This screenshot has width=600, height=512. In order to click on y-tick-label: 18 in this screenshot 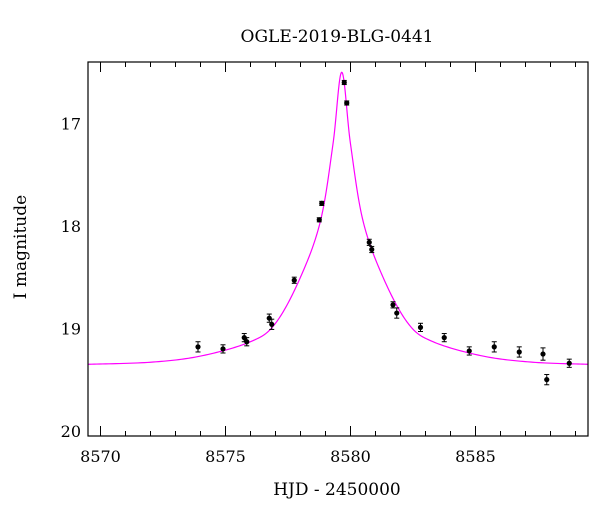, I will do `click(71, 226)`.